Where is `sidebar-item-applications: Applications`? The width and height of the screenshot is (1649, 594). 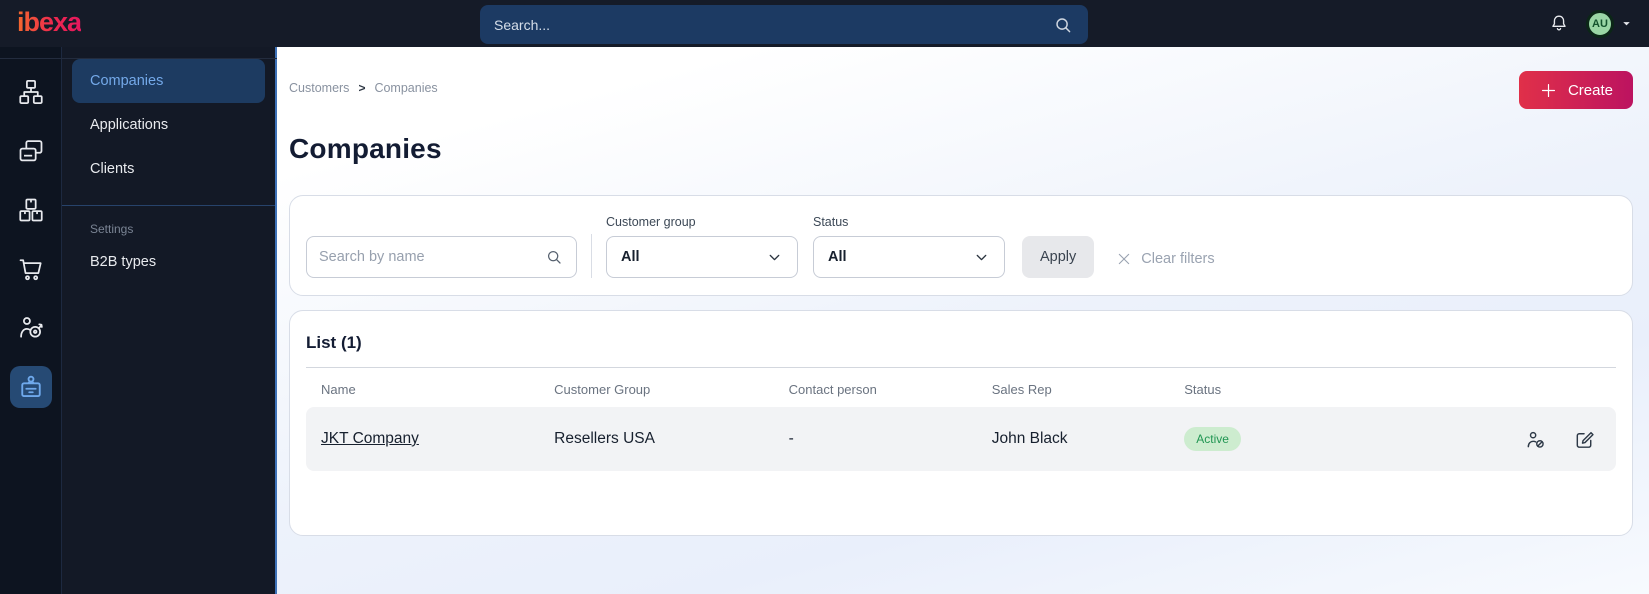
sidebar-item-applications: Applications is located at coordinates (129, 125).